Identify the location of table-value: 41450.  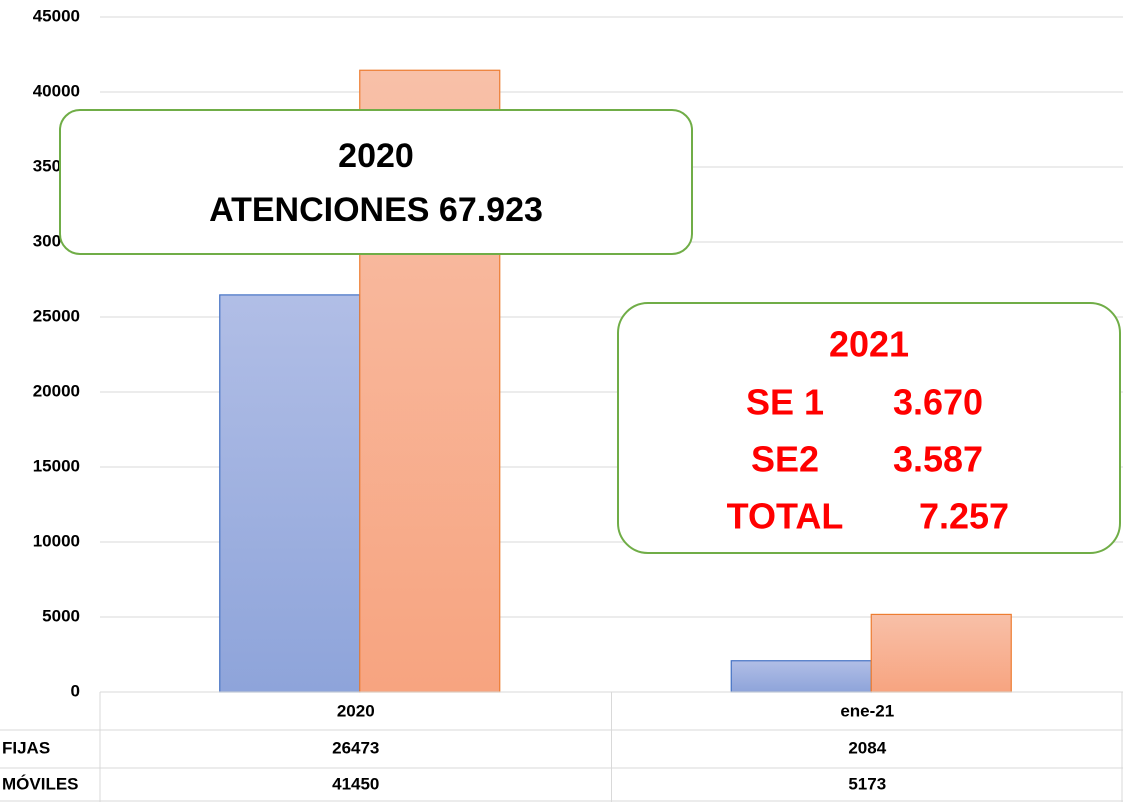
(355, 783).